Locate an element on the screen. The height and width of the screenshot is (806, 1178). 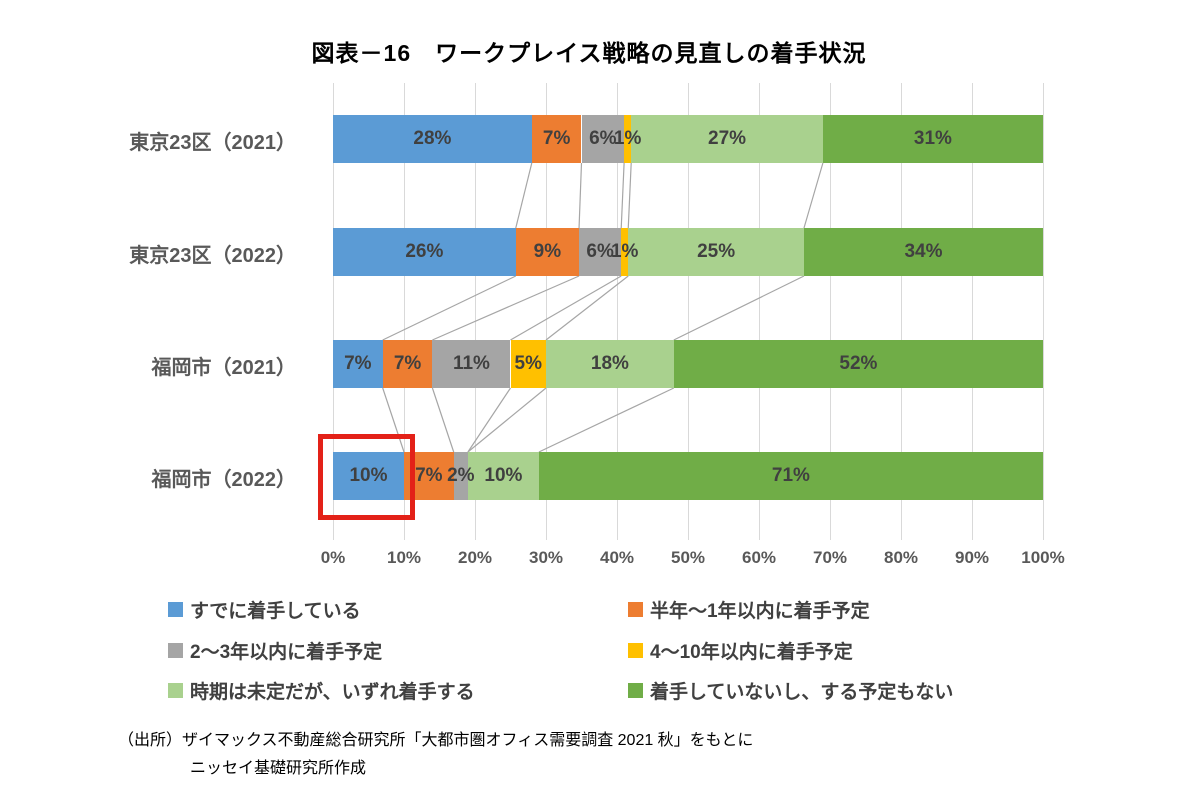
category-label: 東京23区（2022） is located at coordinates (212, 256).